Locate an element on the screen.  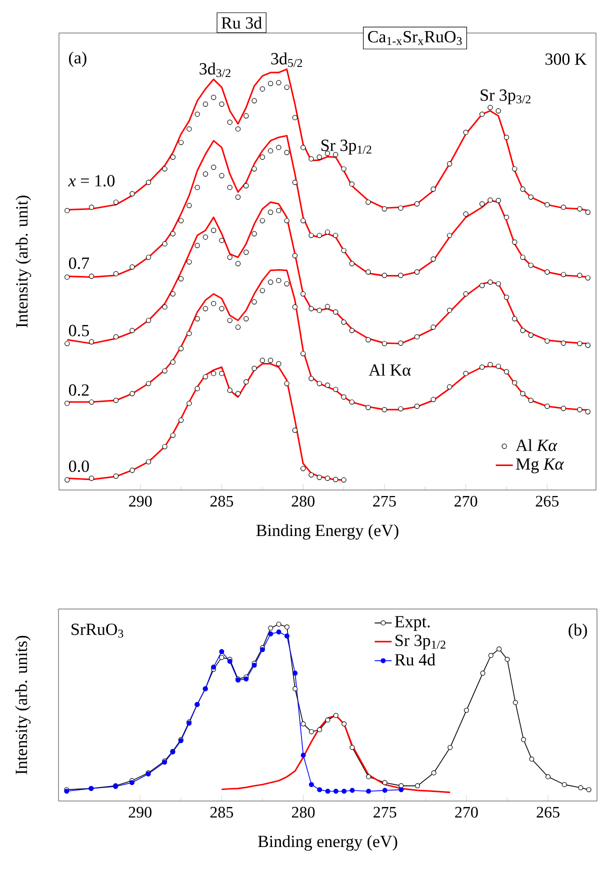
x-axis-title: Binding energy (eV) is located at coordinates (328, 843).